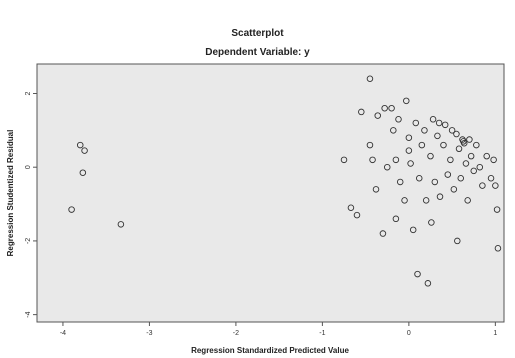 The image size is (515, 358). Describe the element at coordinates (10, 193) in the screenshot. I see `y-axis-label: Regression Studentized Residual` at that location.